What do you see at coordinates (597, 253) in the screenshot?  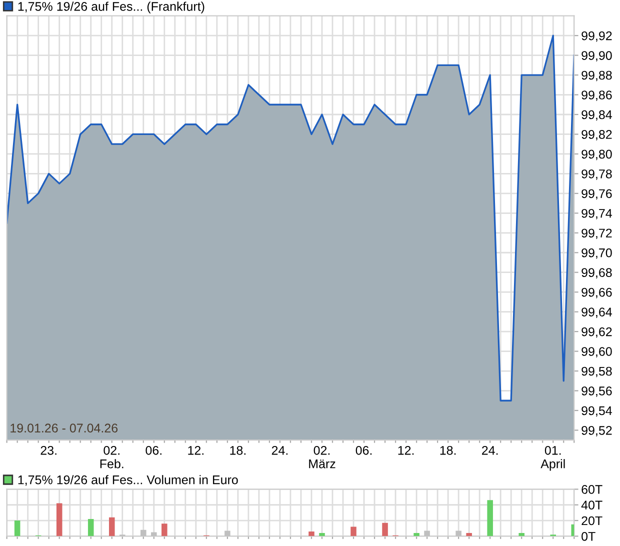 I see `y-tick-label: 99,70` at bounding box center [597, 253].